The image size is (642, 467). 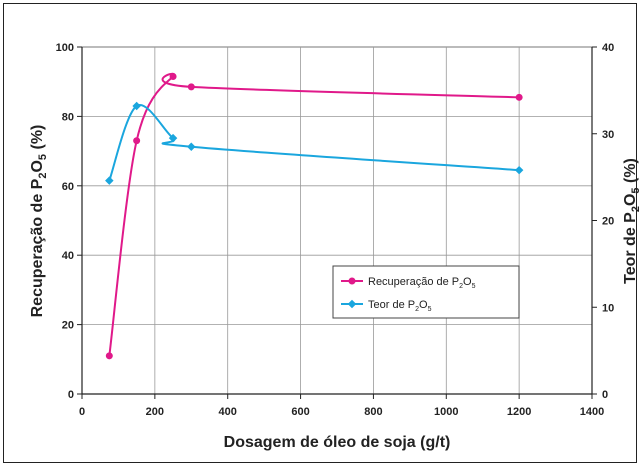 I want to click on y-right-tick-label: 20, so click(x=608, y=222).